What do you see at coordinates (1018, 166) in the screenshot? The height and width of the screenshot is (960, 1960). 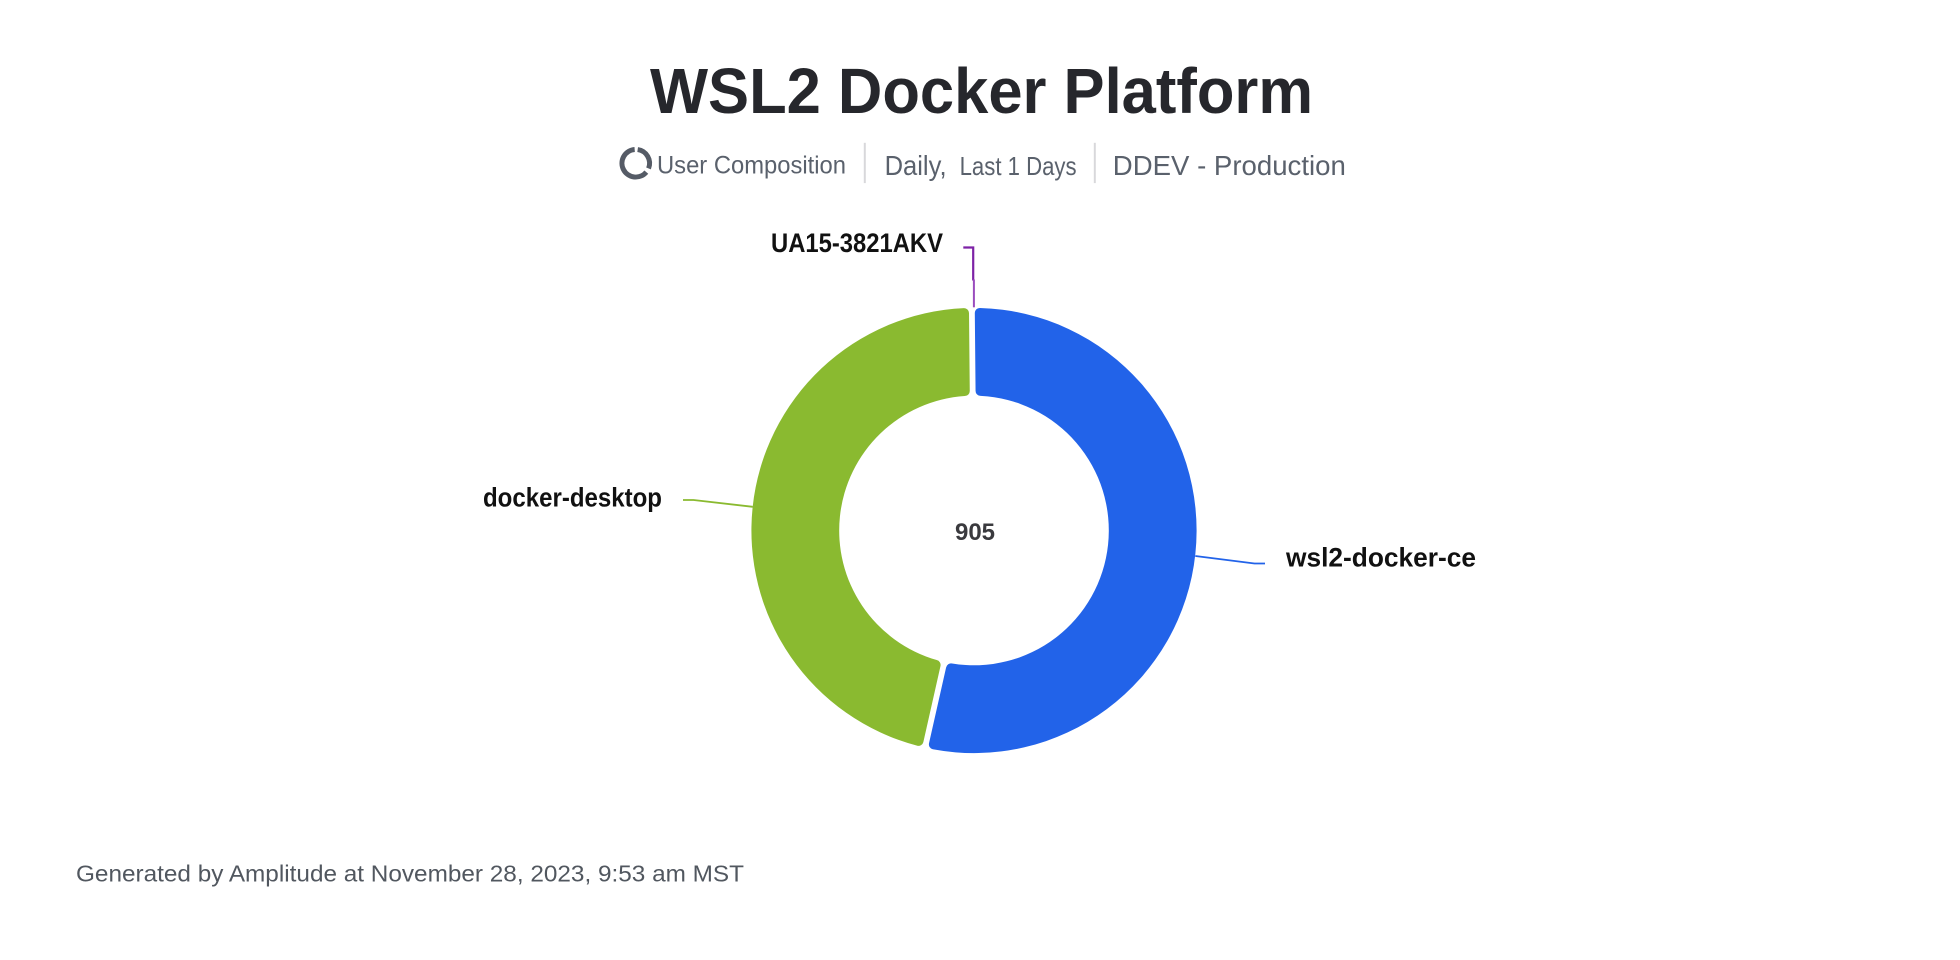 I see `svg-text: Last 1 Days` at bounding box center [1018, 166].